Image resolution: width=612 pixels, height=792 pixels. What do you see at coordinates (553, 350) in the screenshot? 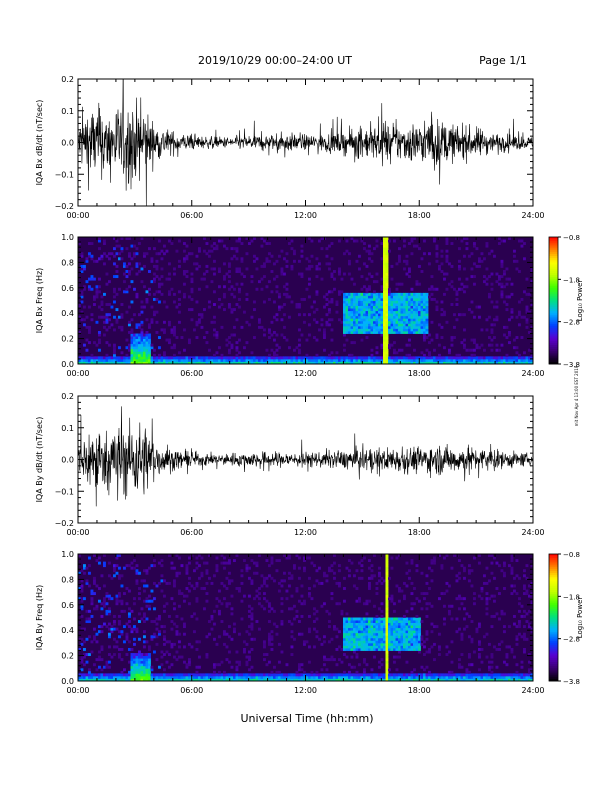
I see `colorbar-cell` at bounding box center [553, 350].